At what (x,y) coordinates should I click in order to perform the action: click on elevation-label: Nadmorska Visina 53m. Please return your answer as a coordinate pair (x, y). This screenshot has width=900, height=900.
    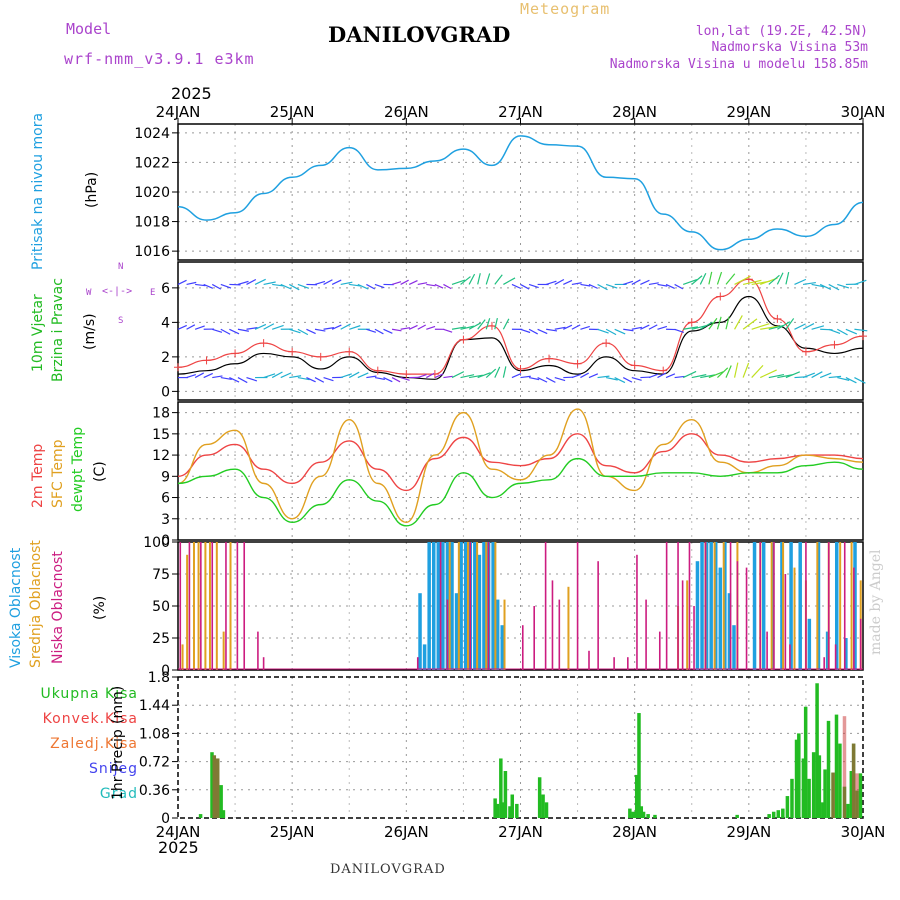
    Looking at the image, I should click on (789, 47).